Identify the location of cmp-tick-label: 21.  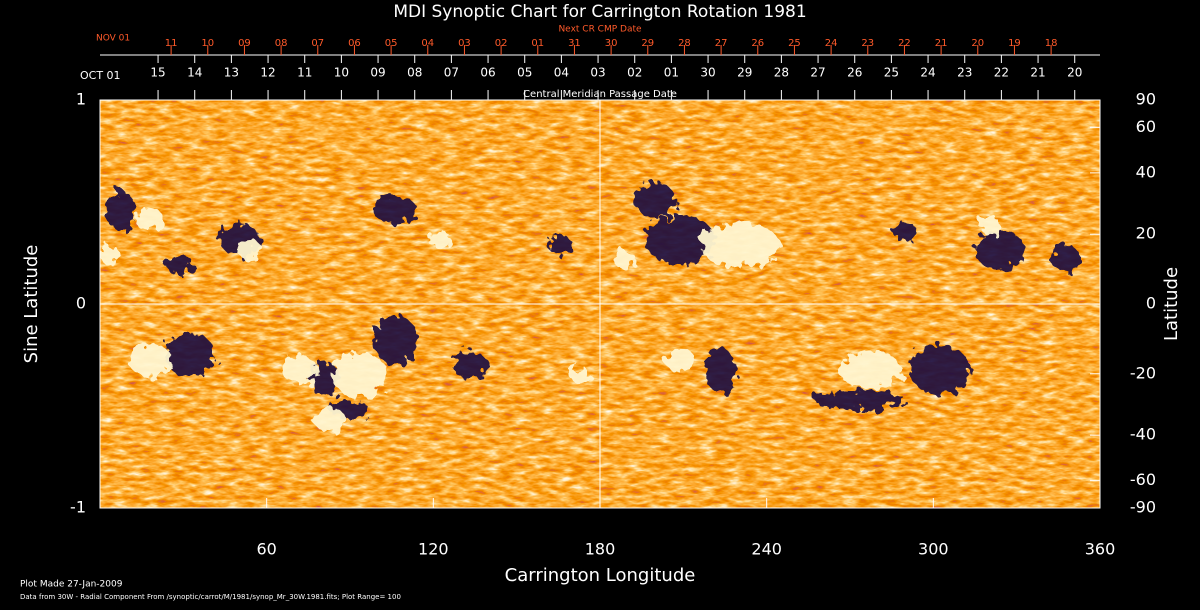
(1037, 73).